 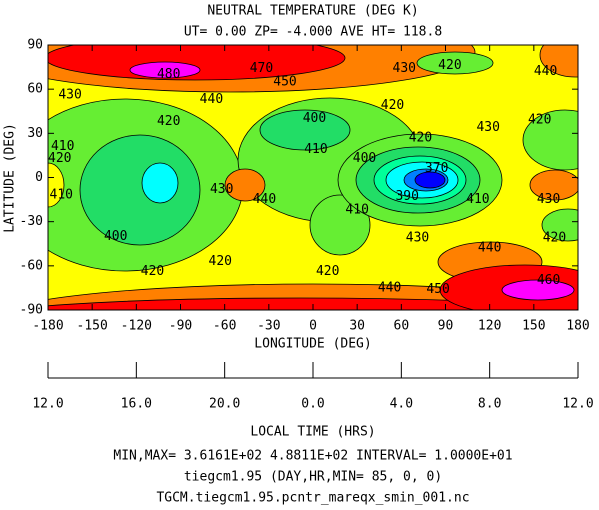 What do you see at coordinates (39, 177) in the screenshot?
I see `y-tick-label: 0` at bounding box center [39, 177].